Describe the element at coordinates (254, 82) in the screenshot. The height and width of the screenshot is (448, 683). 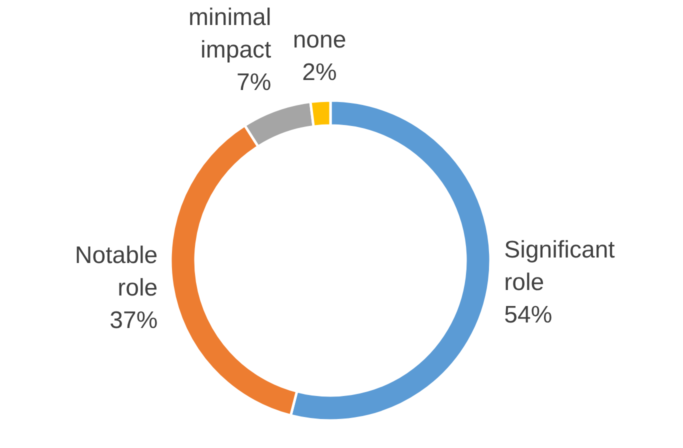
I see `data-label: 7%` at that location.